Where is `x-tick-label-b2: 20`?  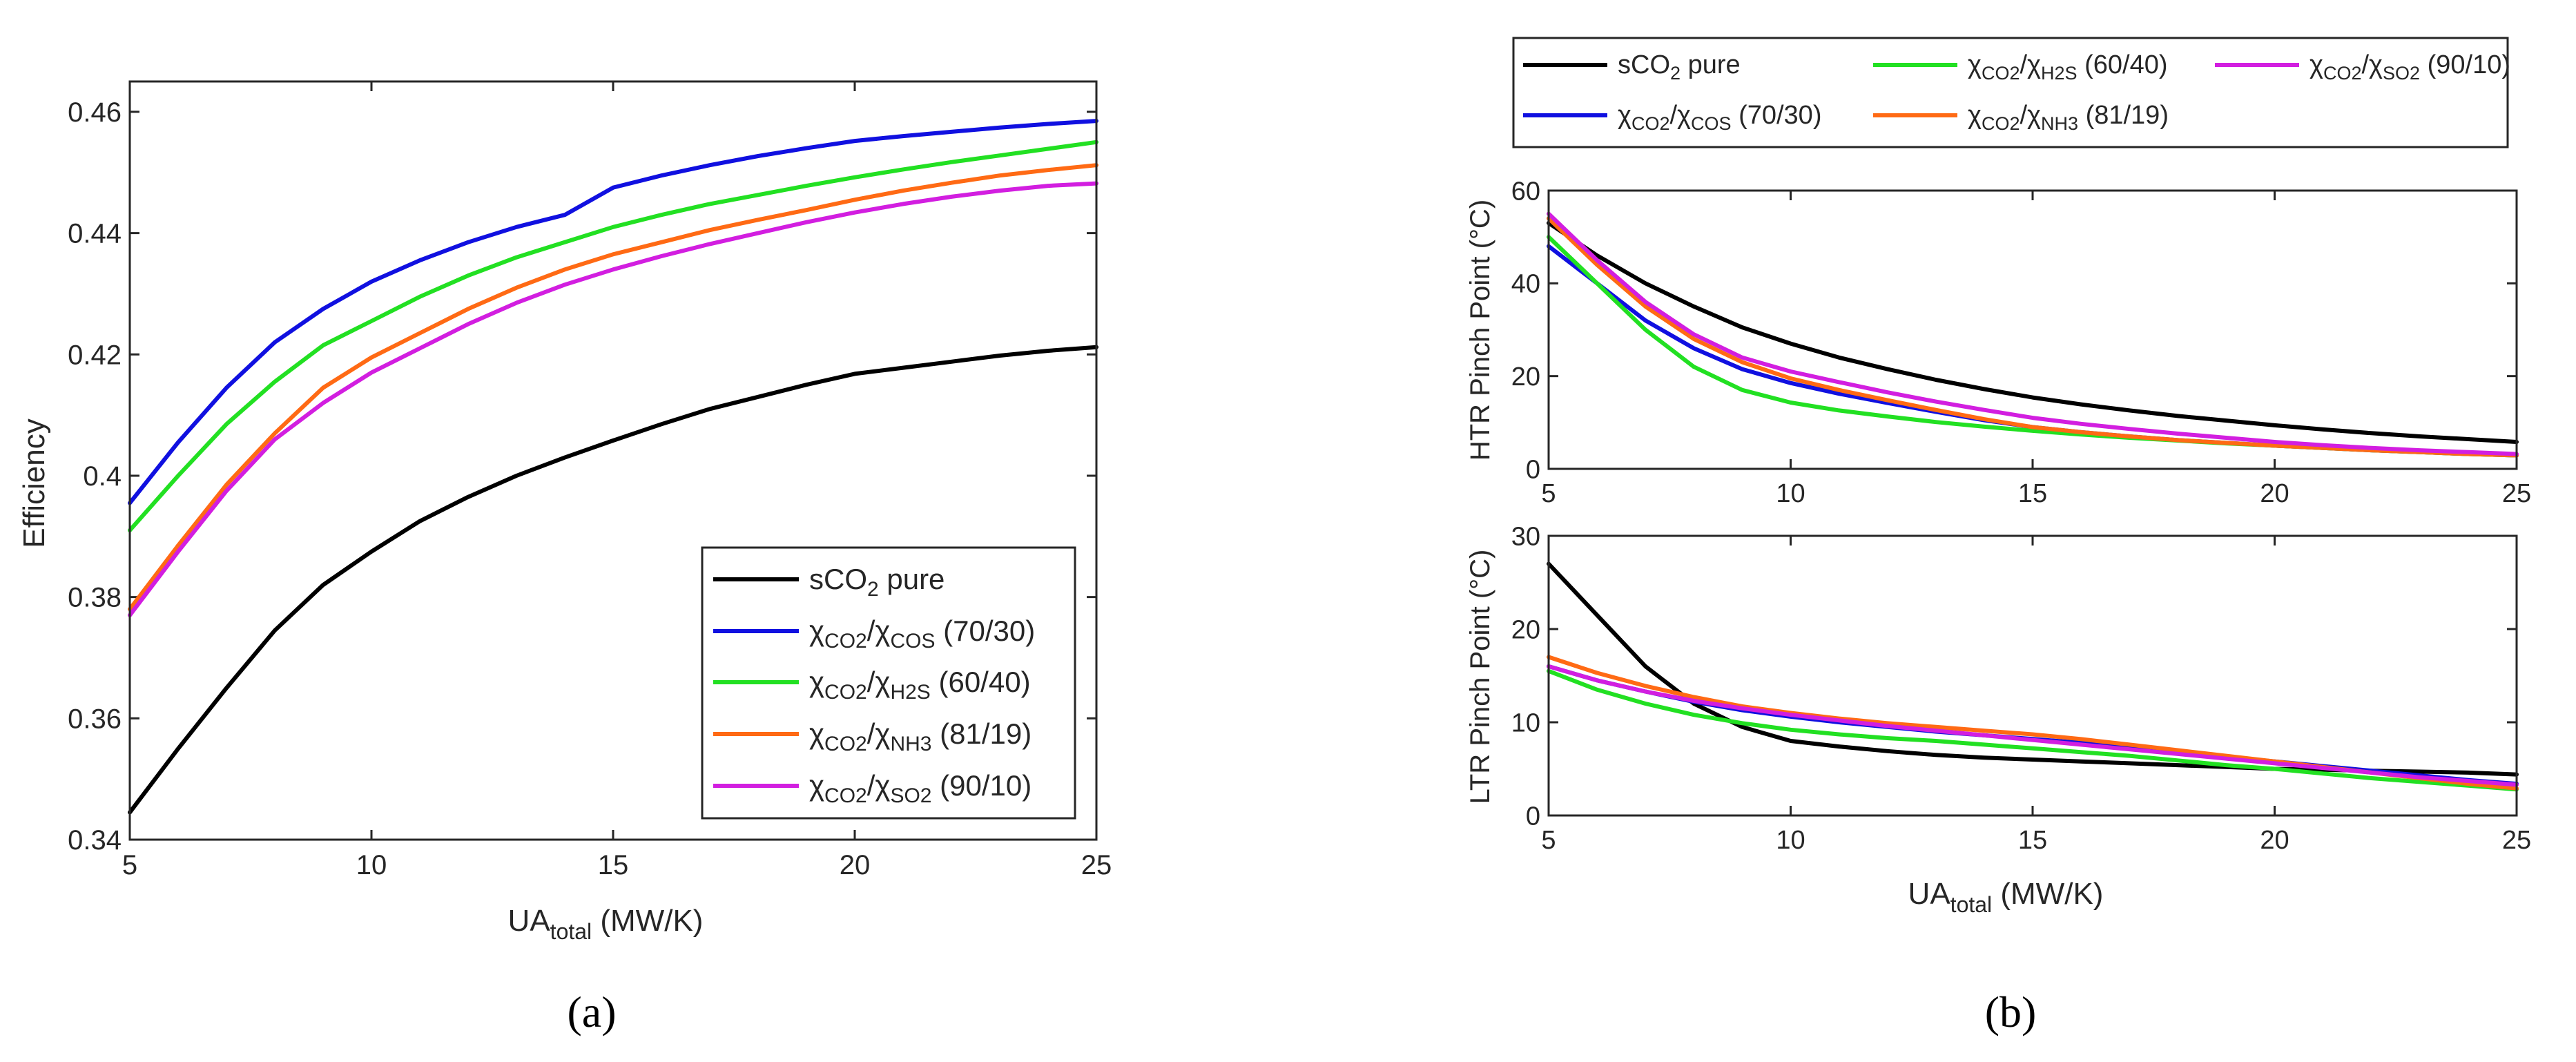 x-tick-label-b2: 20 is located at coordinates (2274, 841).